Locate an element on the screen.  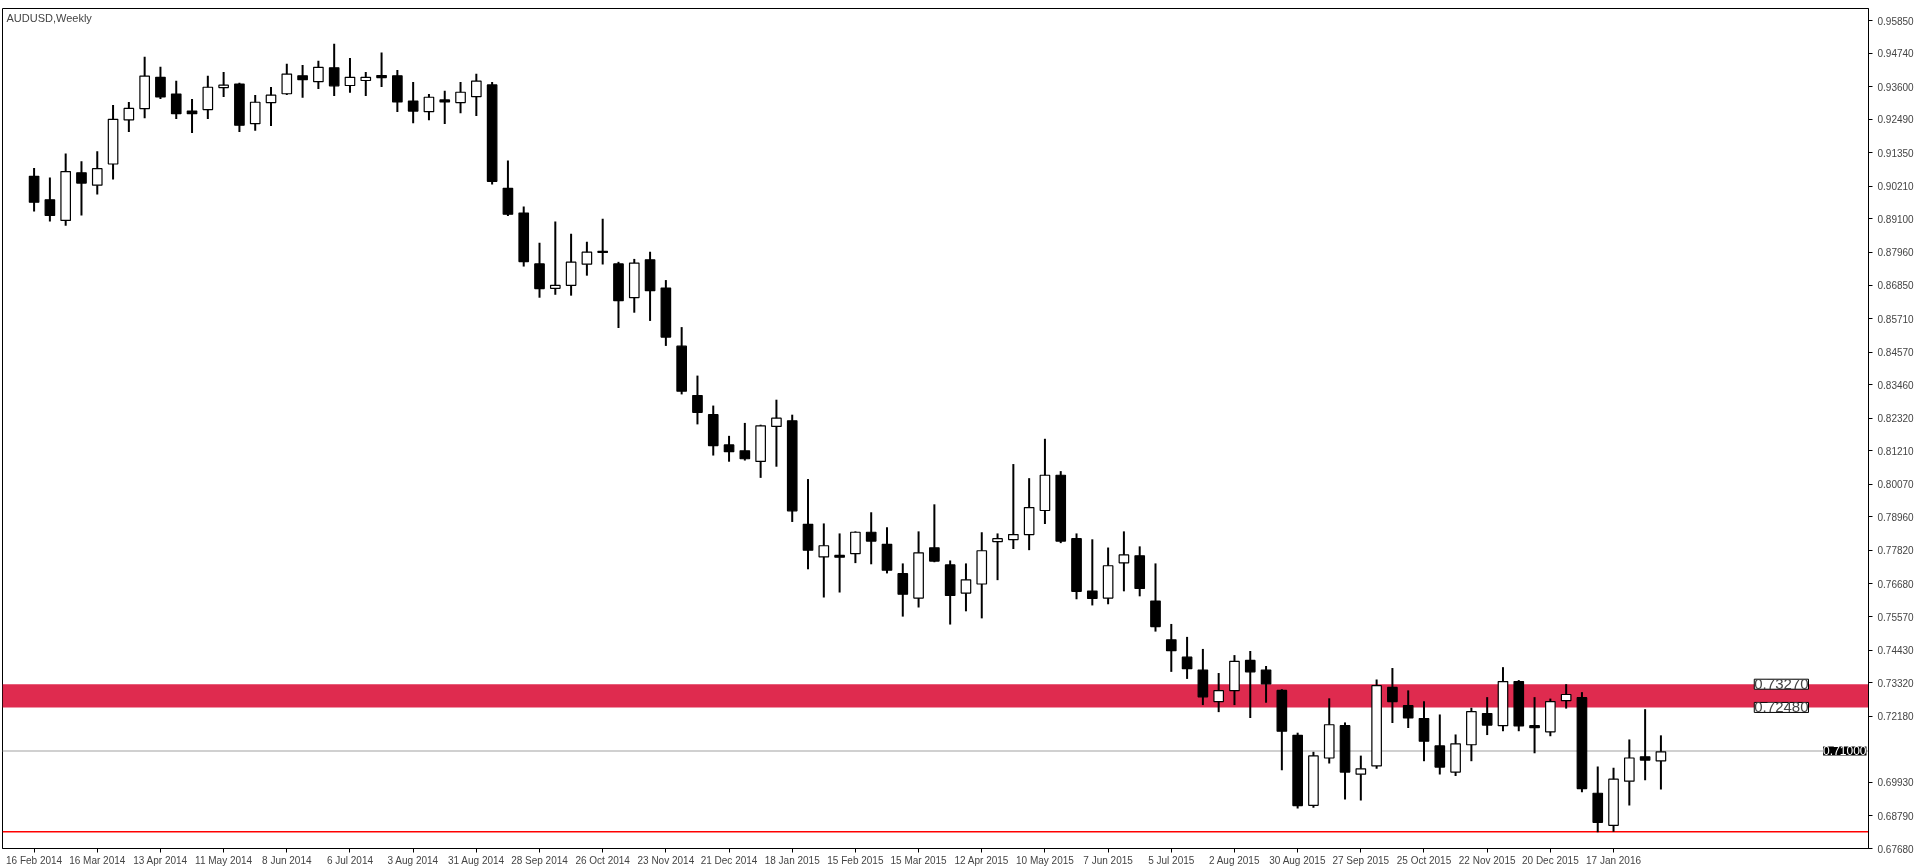
x-tick-label: 8 Jun 2014 is located at coordinates (287, 860).